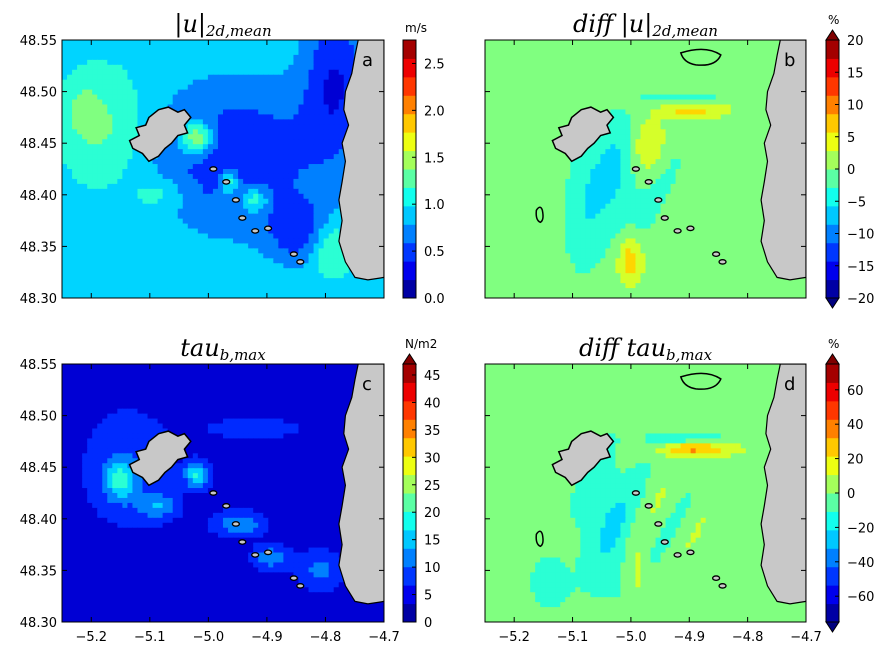 This screenshot has height=648, width=882. What do you see at coordinates (539, 539) in the screenshot?
I see `contour-west-d` at bounding box center [539, 539].